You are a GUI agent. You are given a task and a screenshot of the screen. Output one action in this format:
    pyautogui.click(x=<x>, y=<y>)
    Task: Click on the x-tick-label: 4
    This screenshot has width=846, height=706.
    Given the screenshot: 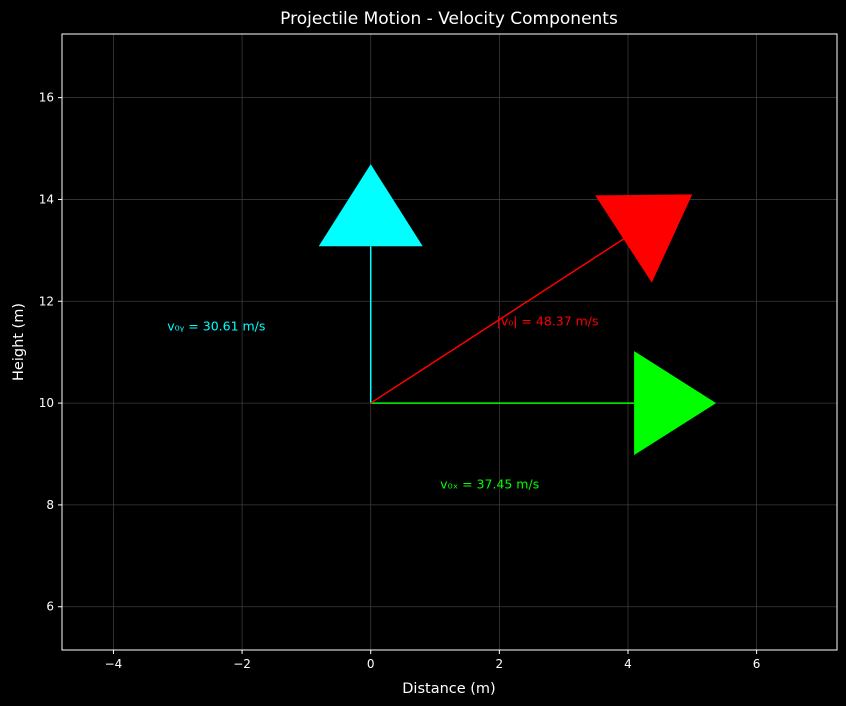 What is the action you would take?
    pyautogui.click(x=628, y=664)
    